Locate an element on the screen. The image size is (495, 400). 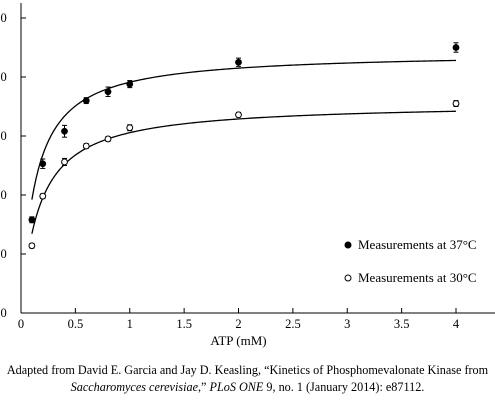
legend-label-2: Measurements at 30°C is located at coordinates (417, 277).